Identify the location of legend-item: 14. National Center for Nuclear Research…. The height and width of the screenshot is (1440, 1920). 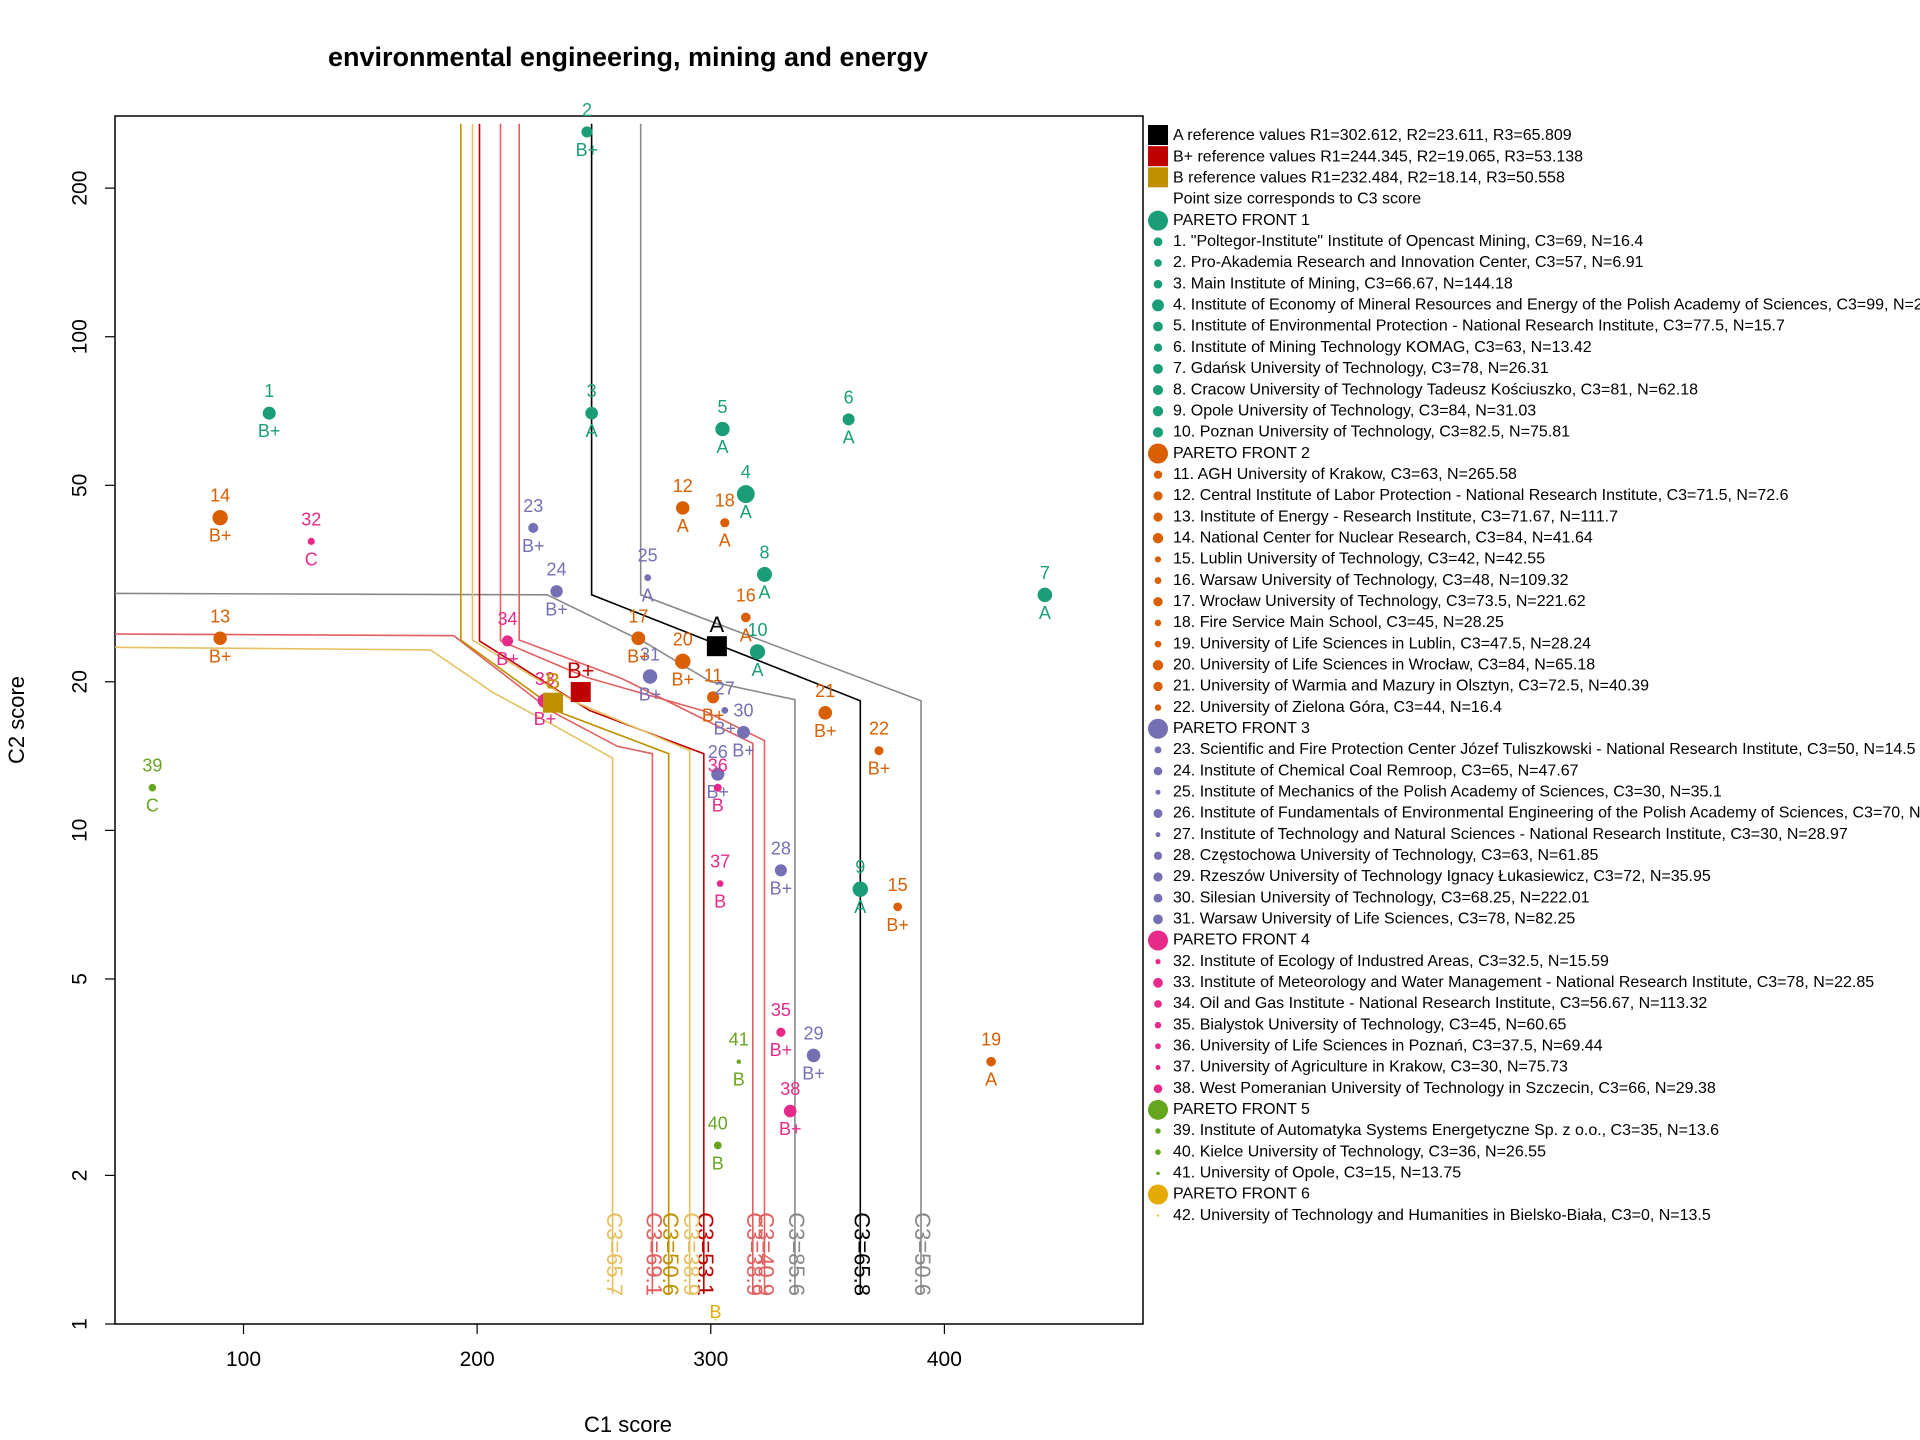
(1383, 537).